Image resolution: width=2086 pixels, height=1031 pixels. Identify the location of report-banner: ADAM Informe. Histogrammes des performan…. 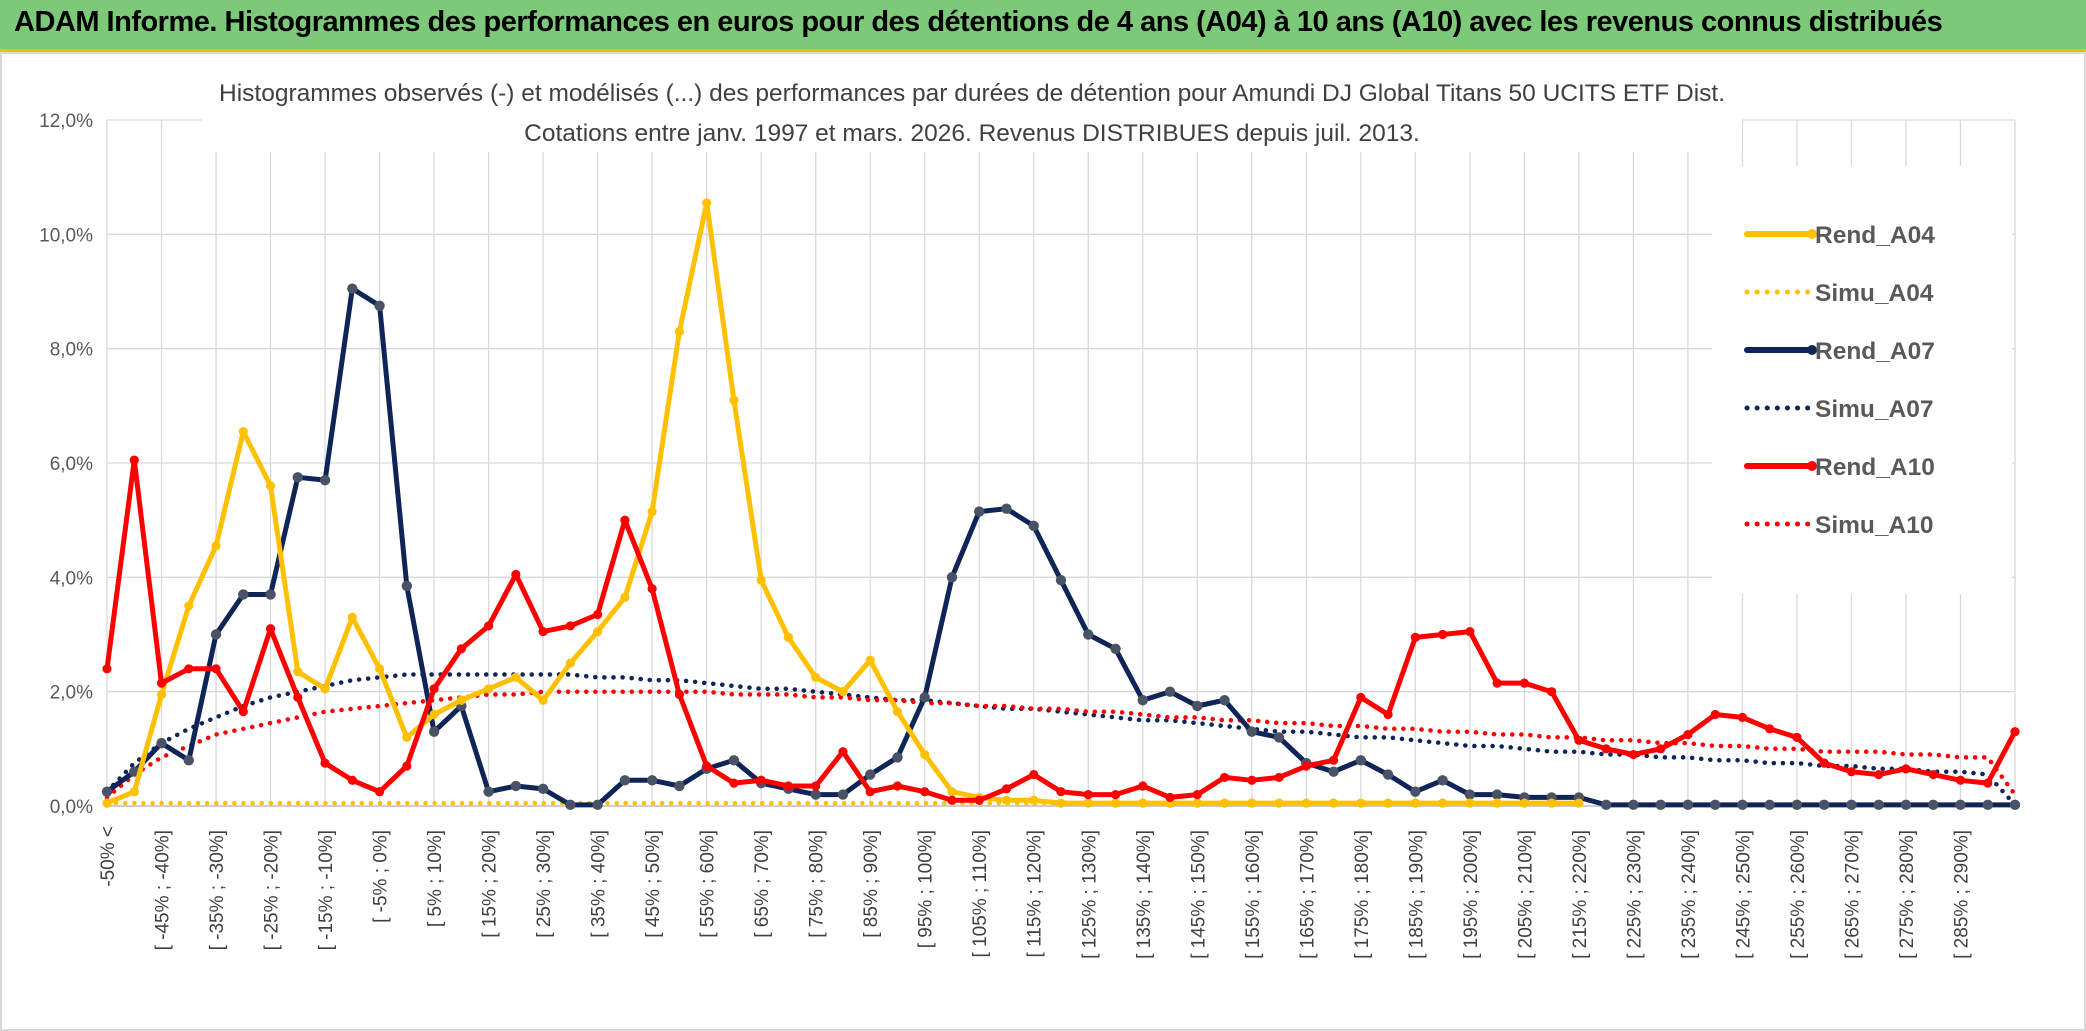
(1043, 26).